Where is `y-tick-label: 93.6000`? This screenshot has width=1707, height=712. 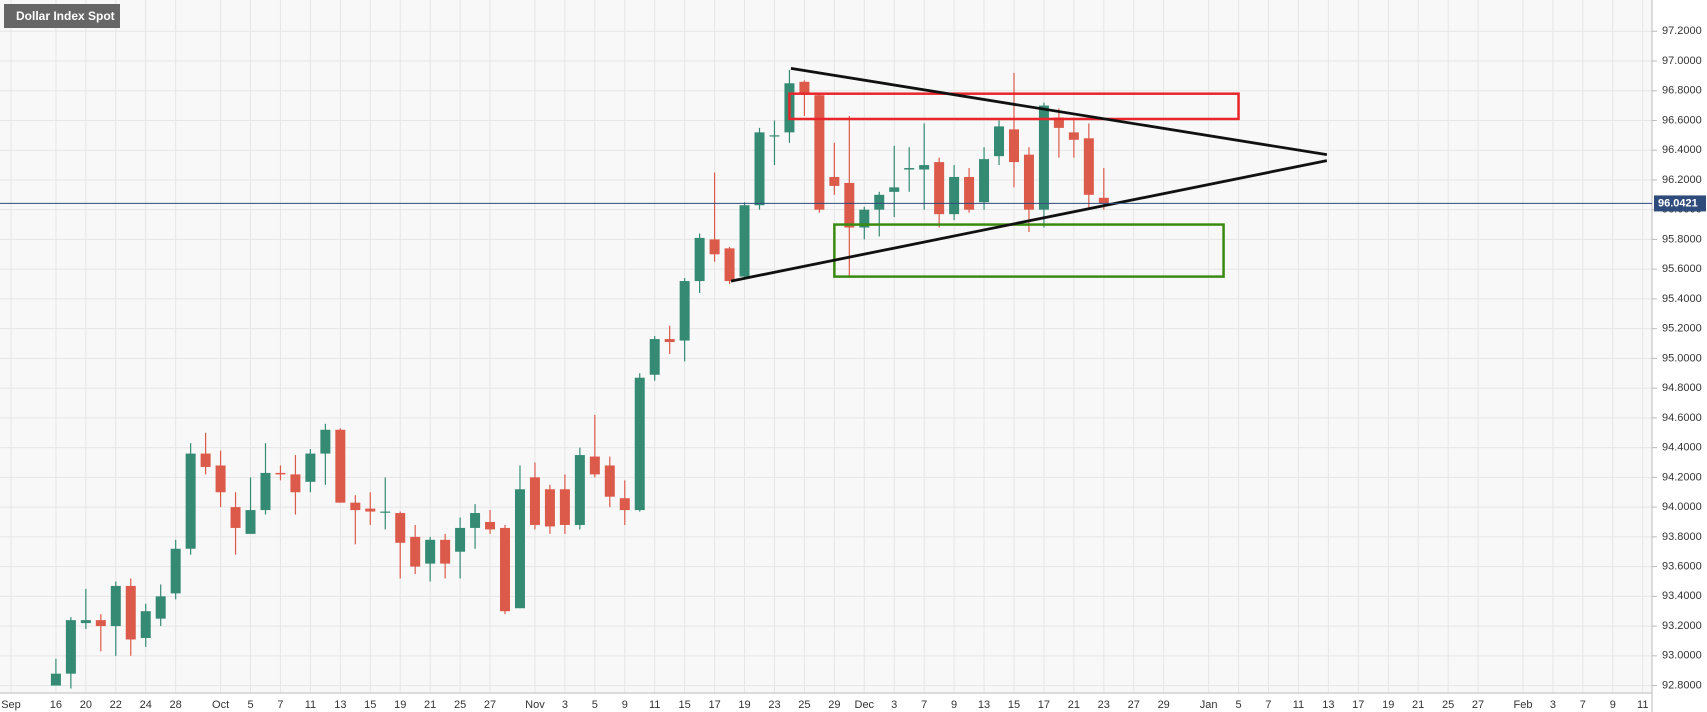
y-tick-label: 93.6000 is located at coordinates (1682, 567).